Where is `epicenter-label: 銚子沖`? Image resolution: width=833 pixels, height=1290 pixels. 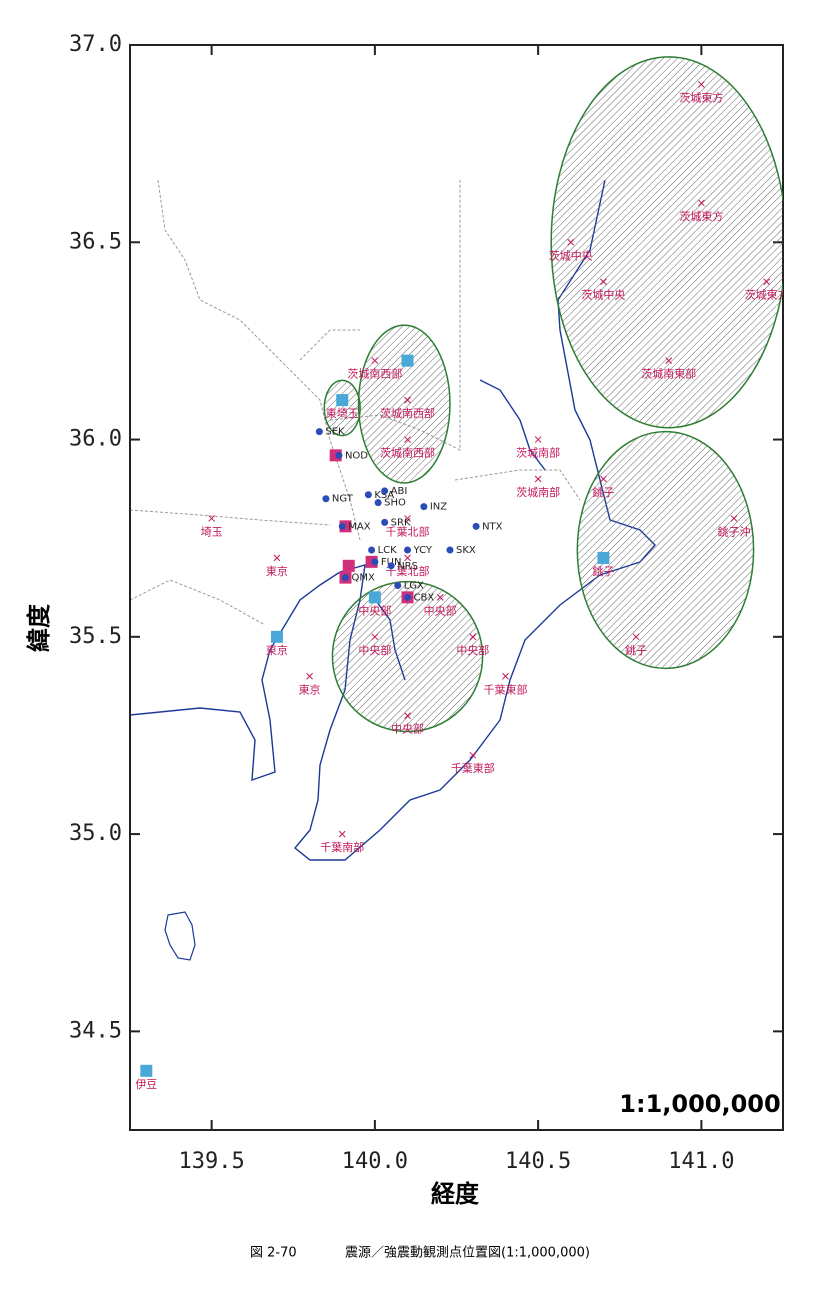
epicenter-label: 銚子沖 is located at coordinates (734, 531).